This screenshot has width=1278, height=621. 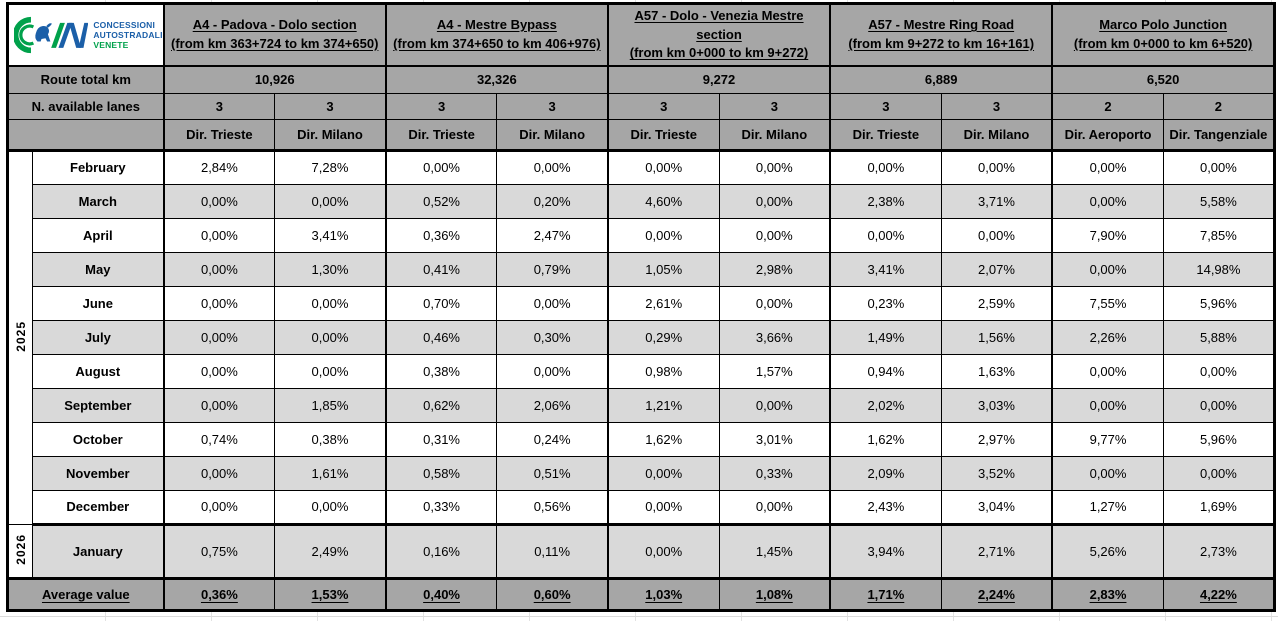 What do you see at coordinates (996, 269) in the screenshot?
I see `value-cell: 2,07%` at bounding box center [996, 269].